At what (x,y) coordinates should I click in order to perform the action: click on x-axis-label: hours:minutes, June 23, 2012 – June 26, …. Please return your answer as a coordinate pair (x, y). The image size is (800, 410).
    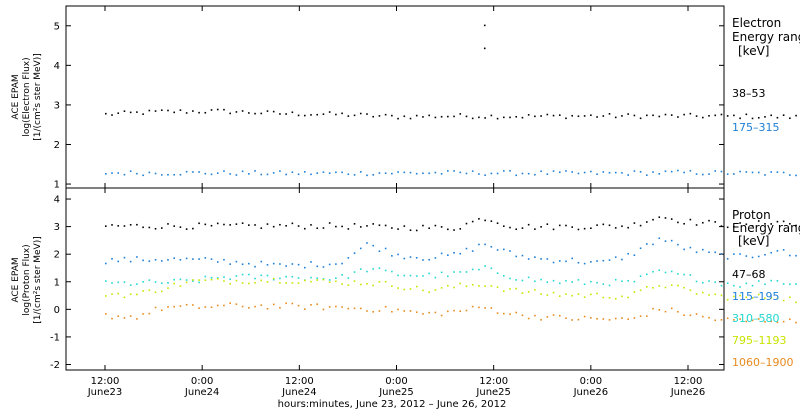
    Looking at the image, I should click on (392, 404).